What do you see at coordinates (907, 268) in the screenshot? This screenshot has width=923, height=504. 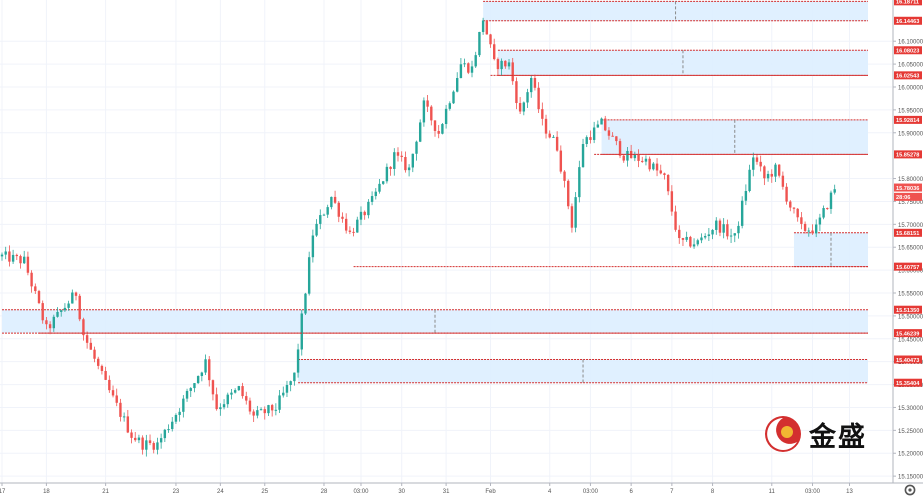 I see `price-tag-text: 15.60757` at bounding box center [907, 268].